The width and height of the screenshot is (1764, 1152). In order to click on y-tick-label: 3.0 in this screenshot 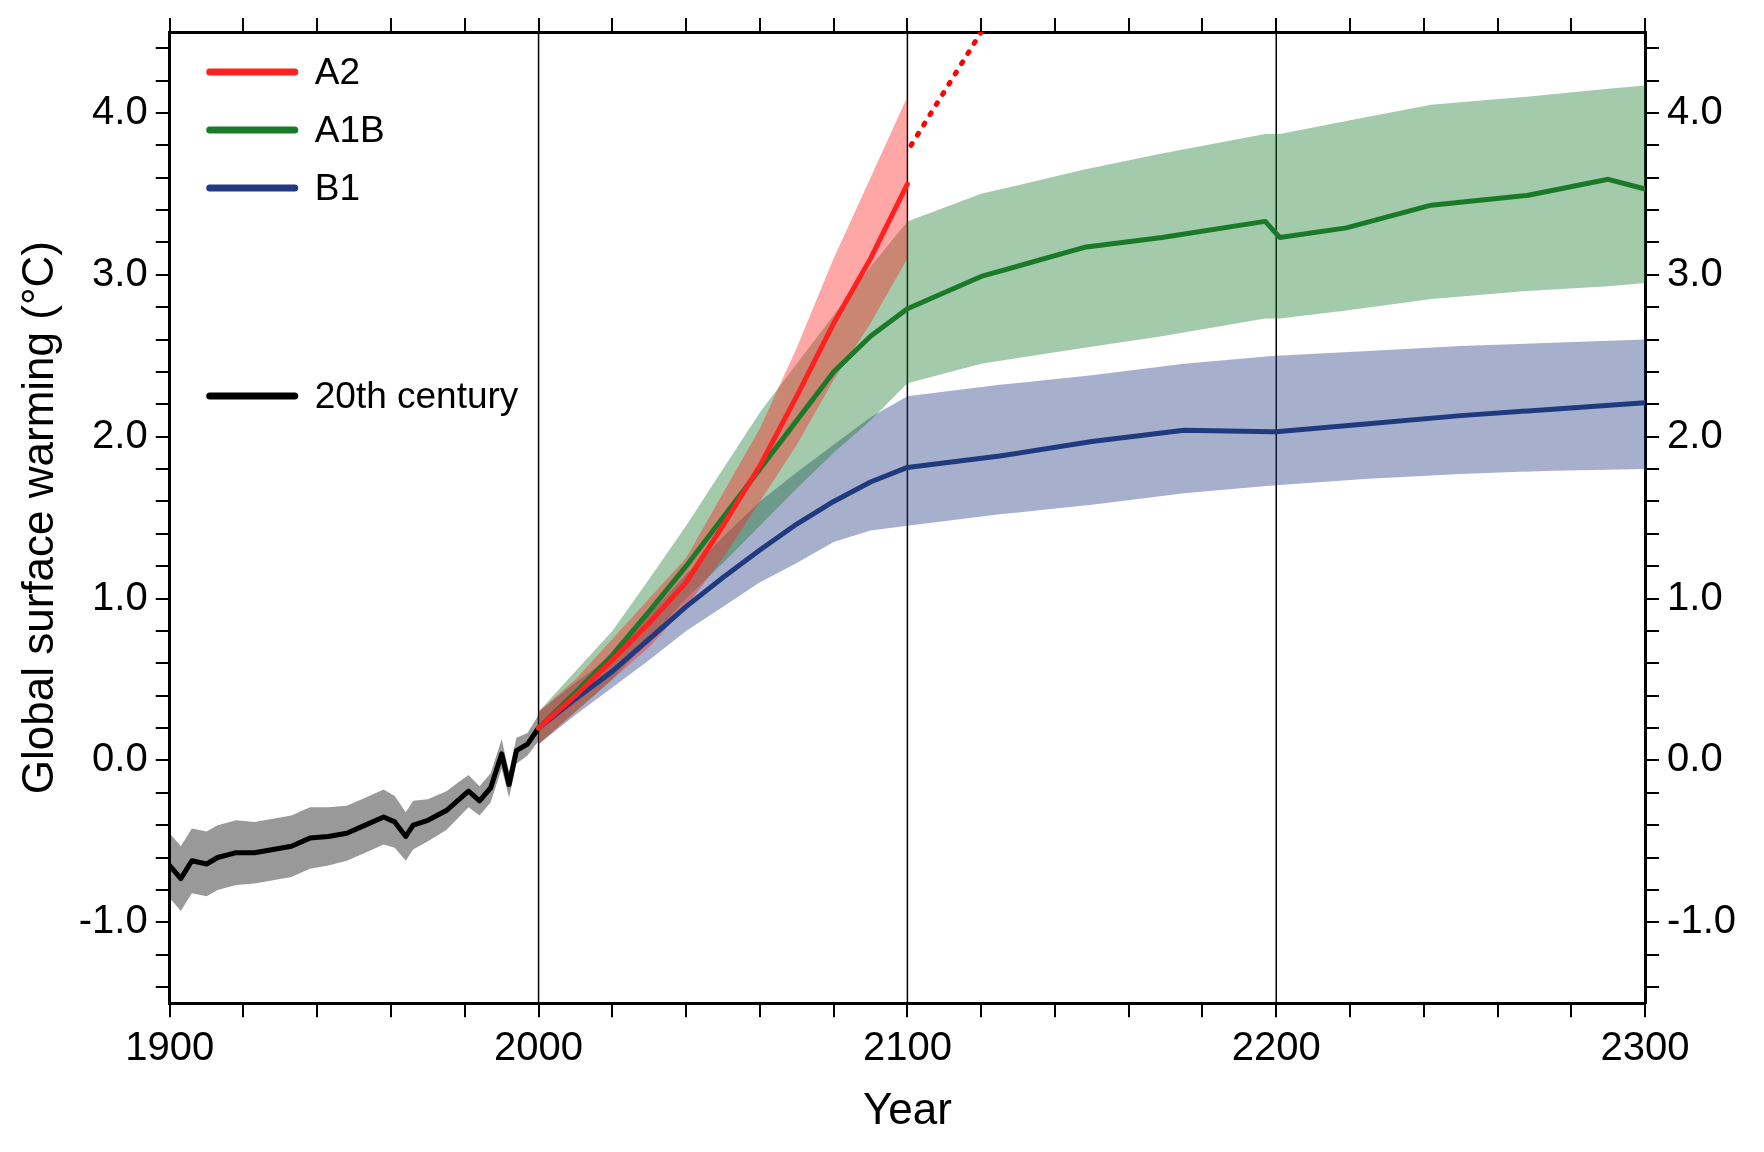, I will do `click(120, 271)`.